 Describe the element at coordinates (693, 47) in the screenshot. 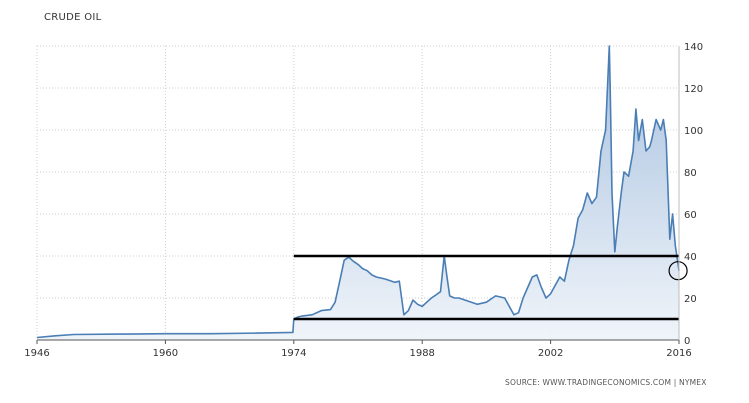

I see `y-tick-label-140: 140` at that location.